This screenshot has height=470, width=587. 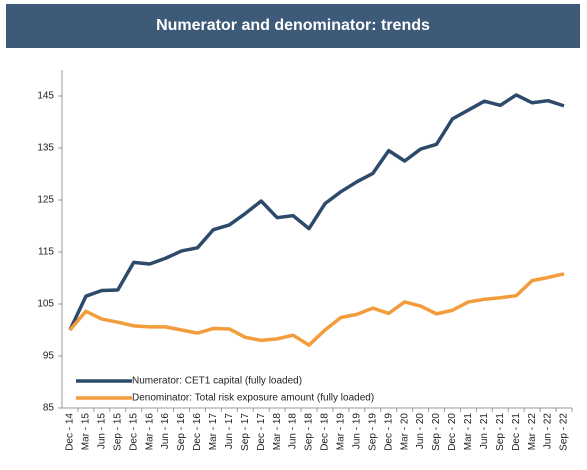 I want to click on x-tick-label: Jun - 17, so click(x=229, y=431).